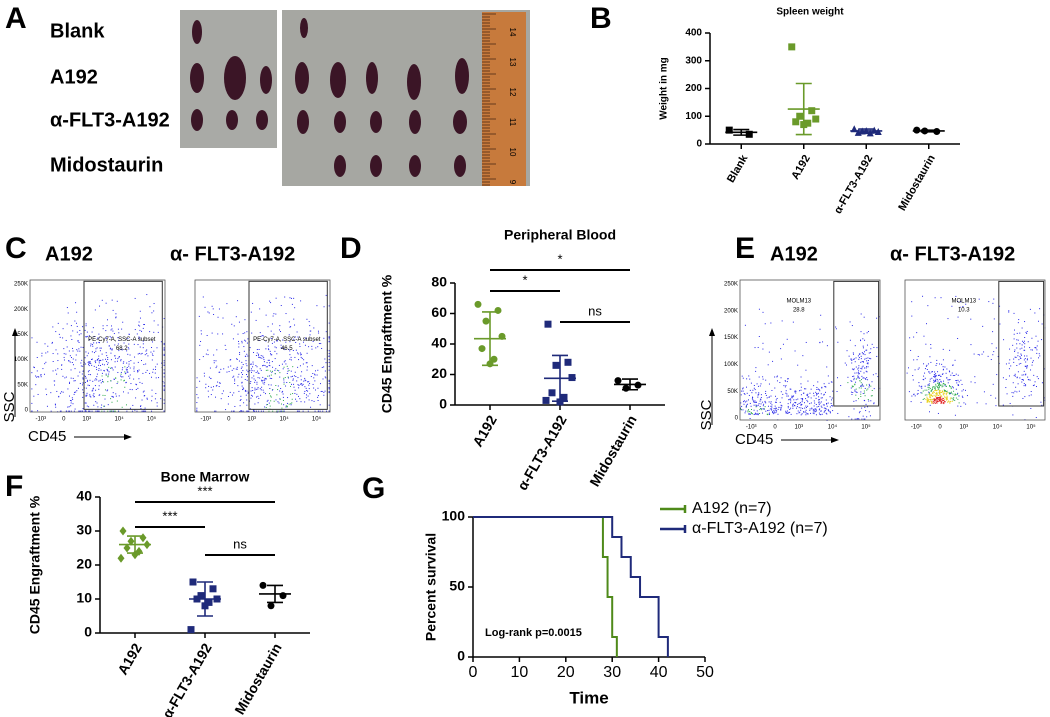 This screenshot has width=1050, height=717. I want to click on y-tick-label: 300, so click(693, 60).